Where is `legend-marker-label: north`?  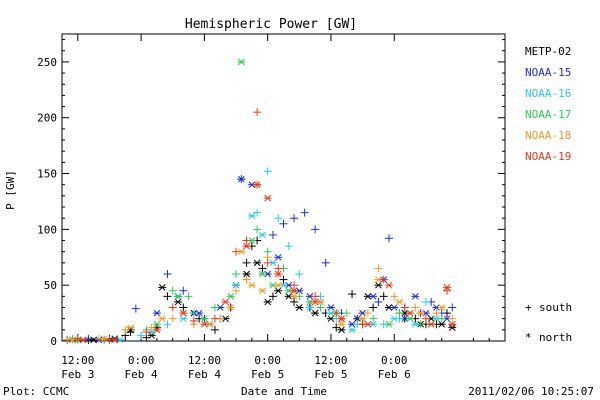 legend-marker-label: north is located at coordinates (555, 337).